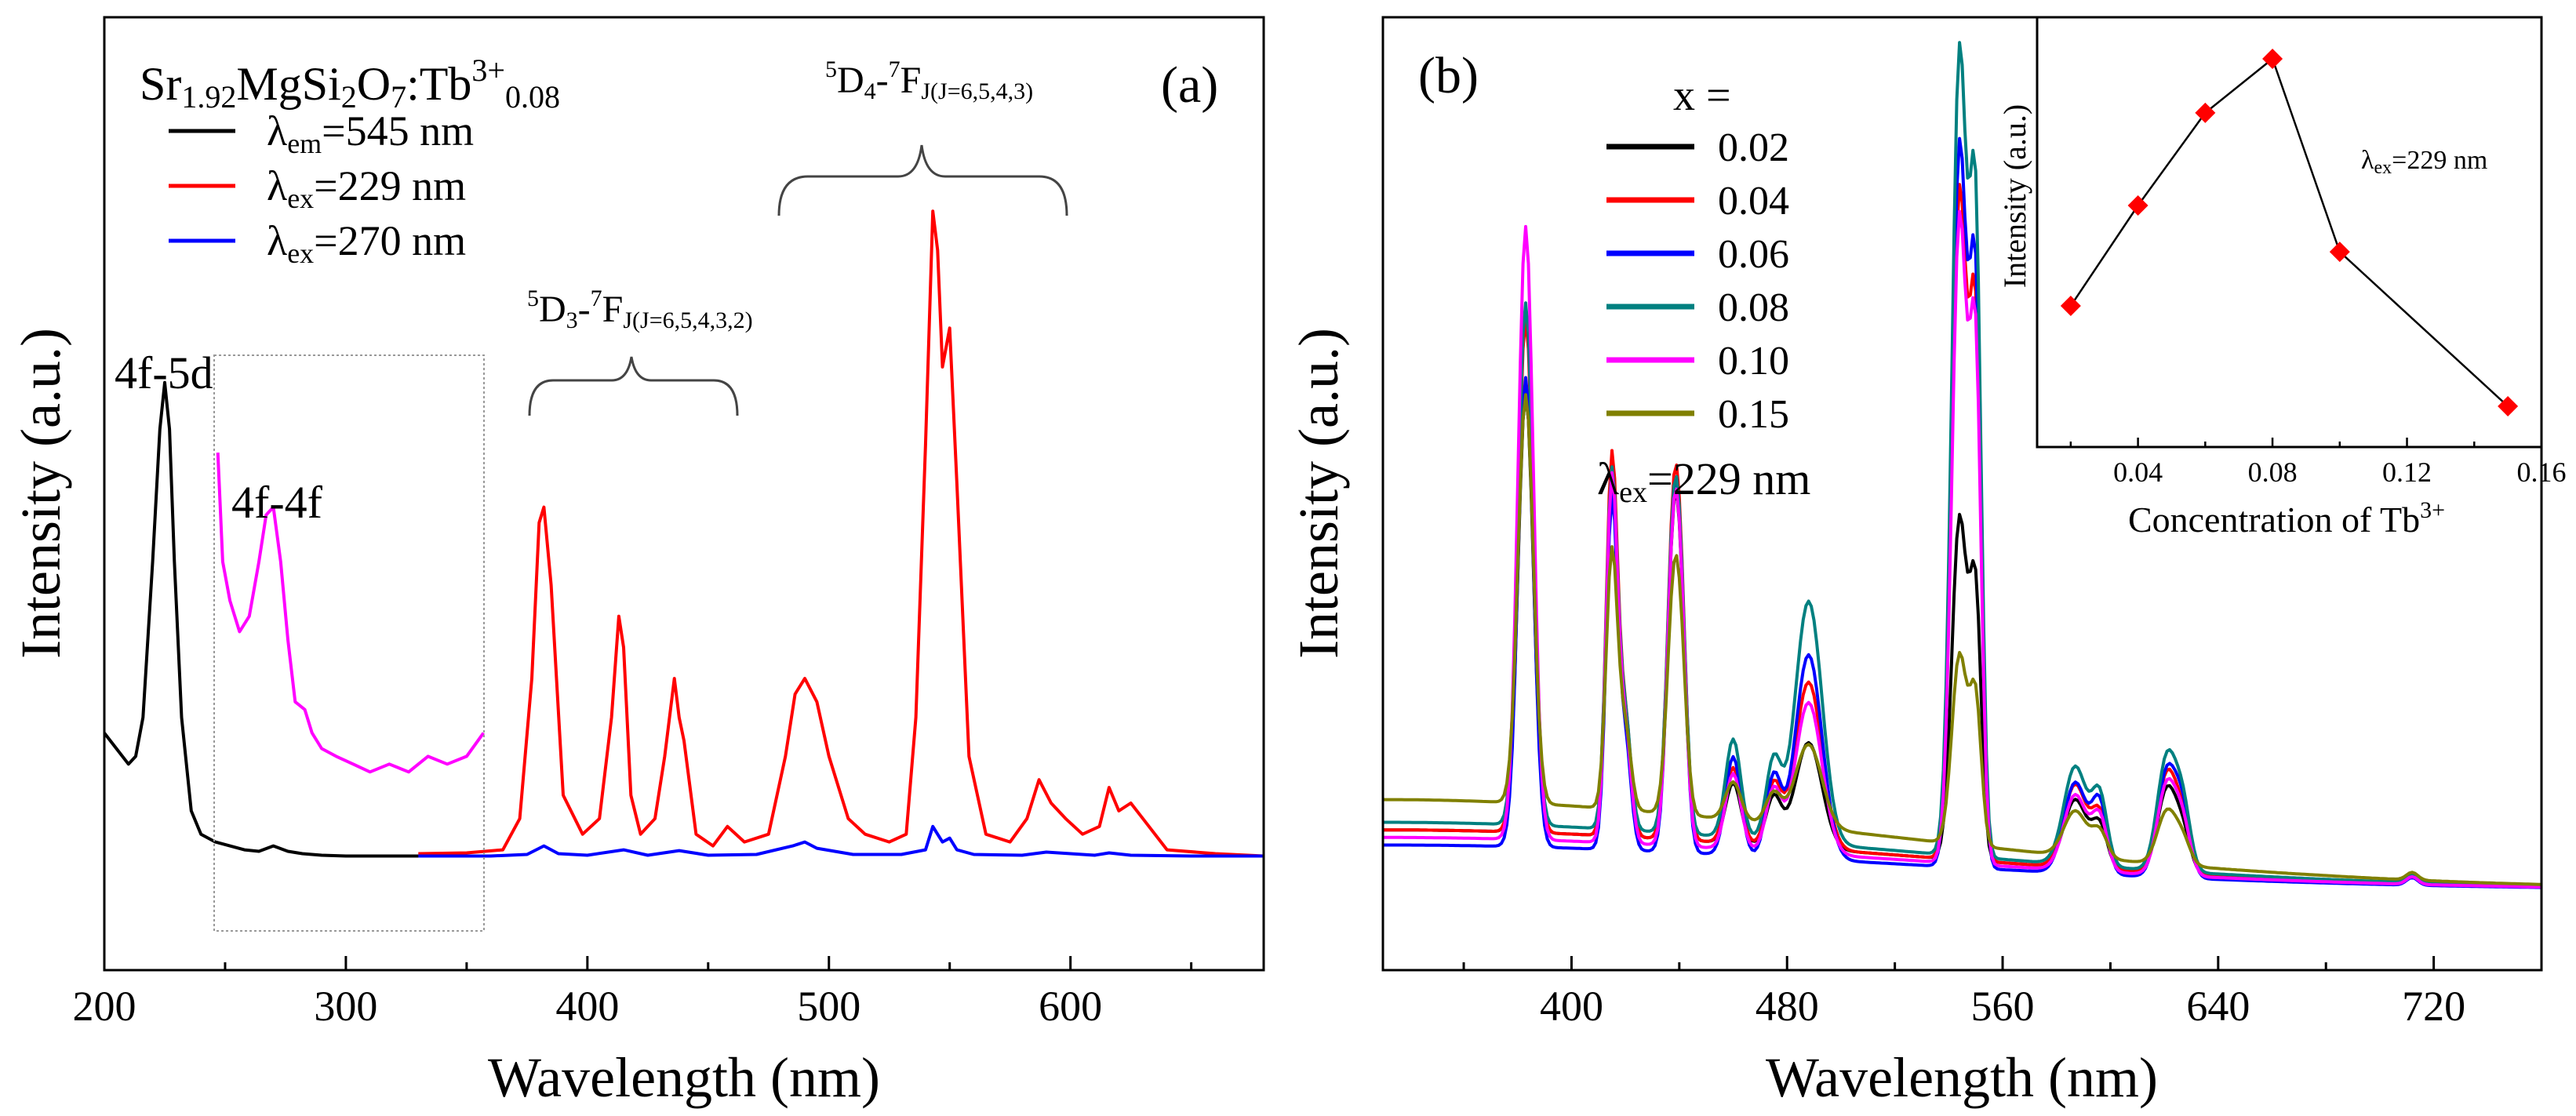 Image resolution: width=2576 pixels, height=1116 pixels. I want to click on legend-title-o: O, so click(374, 84).